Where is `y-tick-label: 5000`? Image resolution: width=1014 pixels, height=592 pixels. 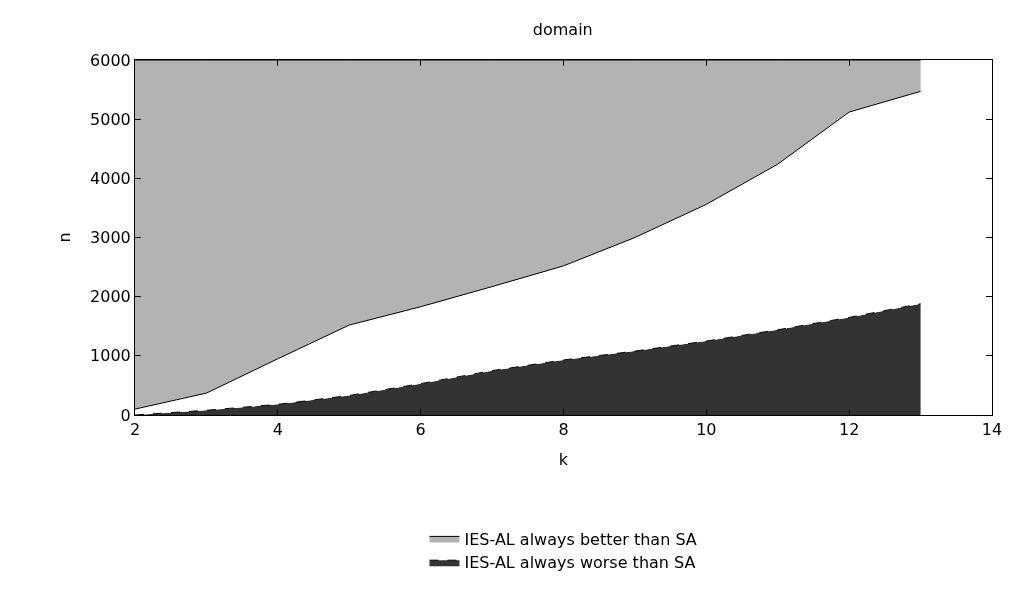 y-tick-label: 5000 is located at coordinates (110, 119).